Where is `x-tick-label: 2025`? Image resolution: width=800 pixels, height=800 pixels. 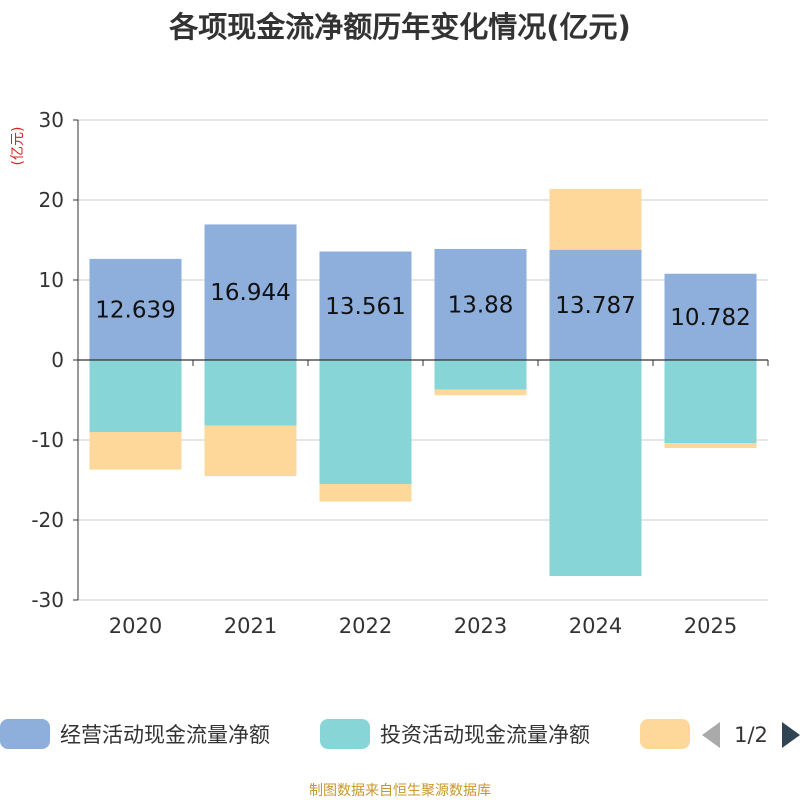 x-tick-label: 2025 is located at coordinates (710, 626).